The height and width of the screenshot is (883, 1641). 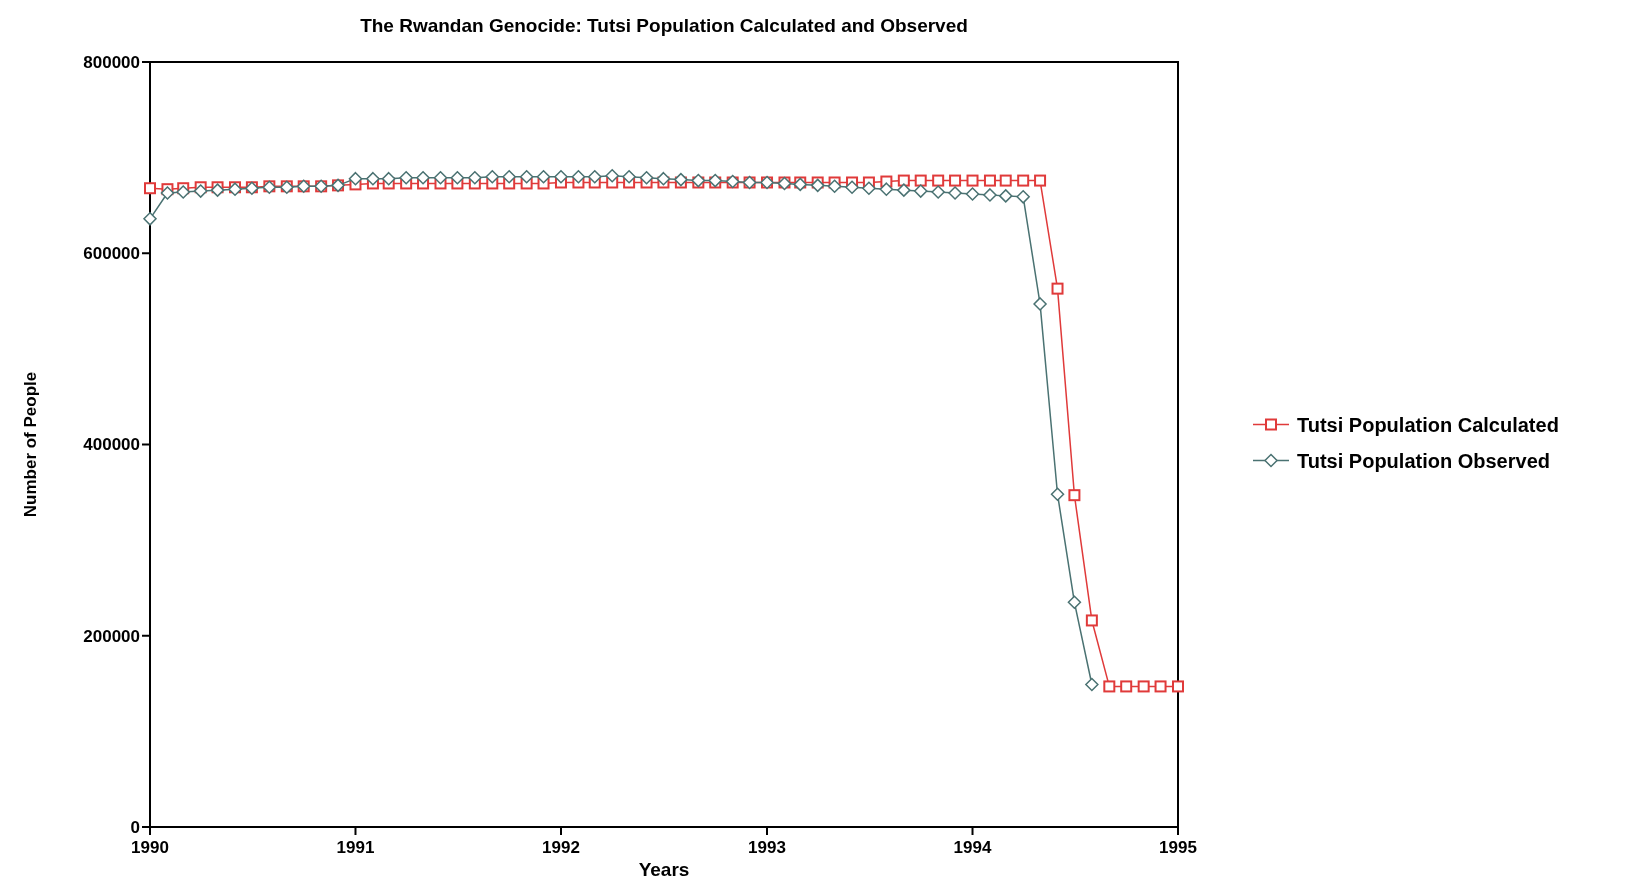 I want to click on y-tick-label: 600000, so click(x=111, y=254).